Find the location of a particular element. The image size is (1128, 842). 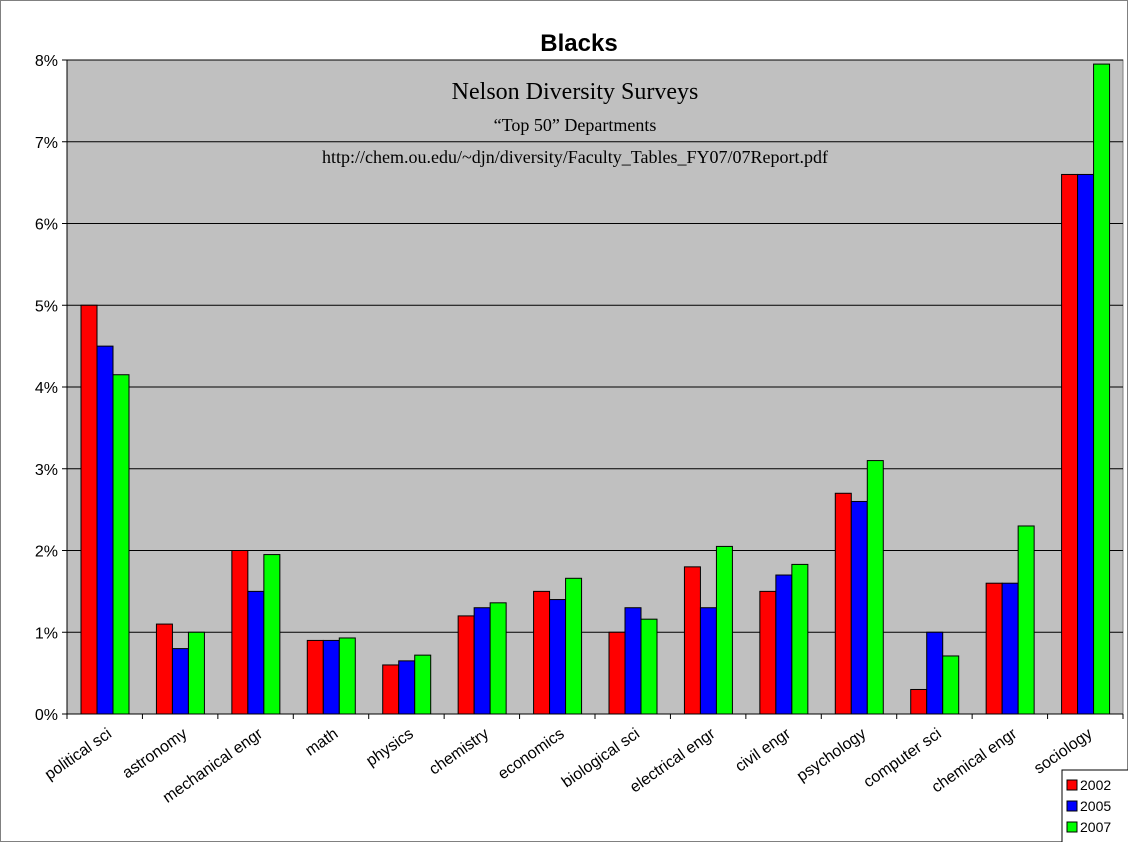

bar-2007-computer-sci is located at coordinates (951, 685).